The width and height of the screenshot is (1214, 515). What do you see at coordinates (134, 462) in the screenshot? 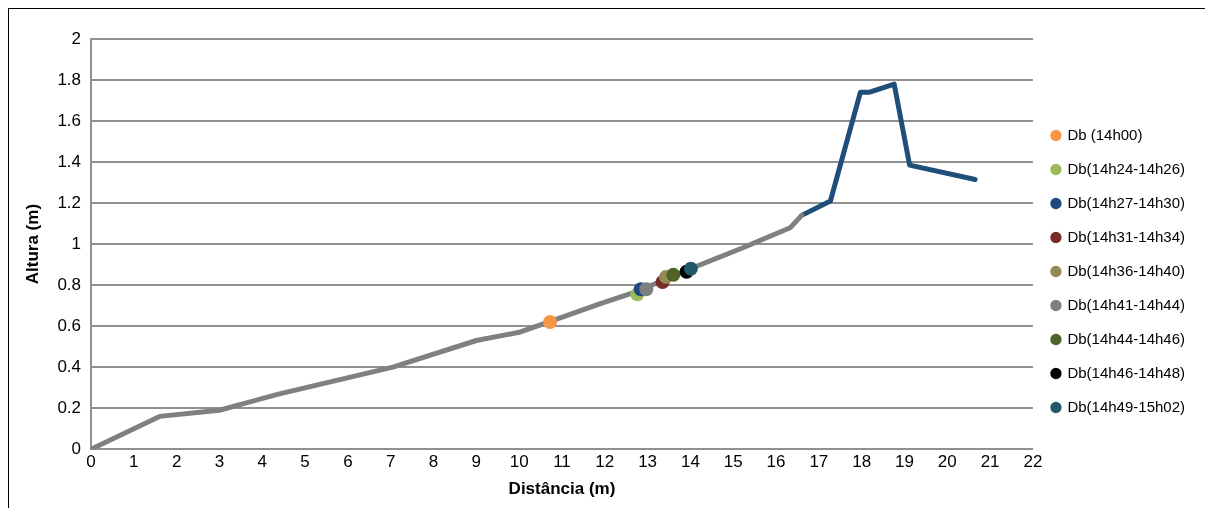
I see `x-tick-label: 1` at bounding box center [134, 462].